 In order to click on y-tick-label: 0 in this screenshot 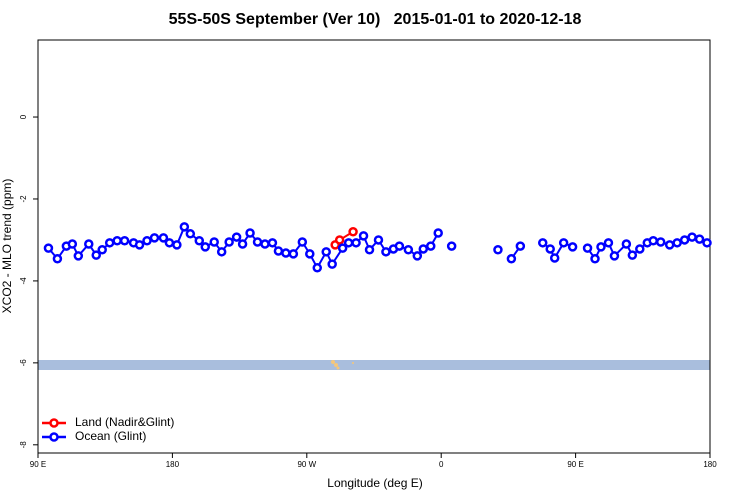, I will do `click(23, 116)`.